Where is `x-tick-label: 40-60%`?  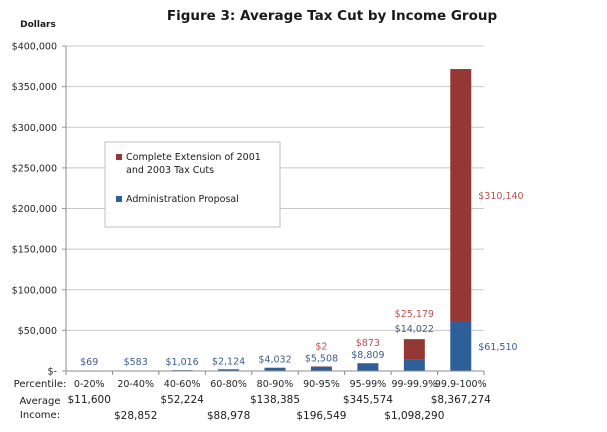 x-tick-label: 40-60% is located at coordinates (182, 384).